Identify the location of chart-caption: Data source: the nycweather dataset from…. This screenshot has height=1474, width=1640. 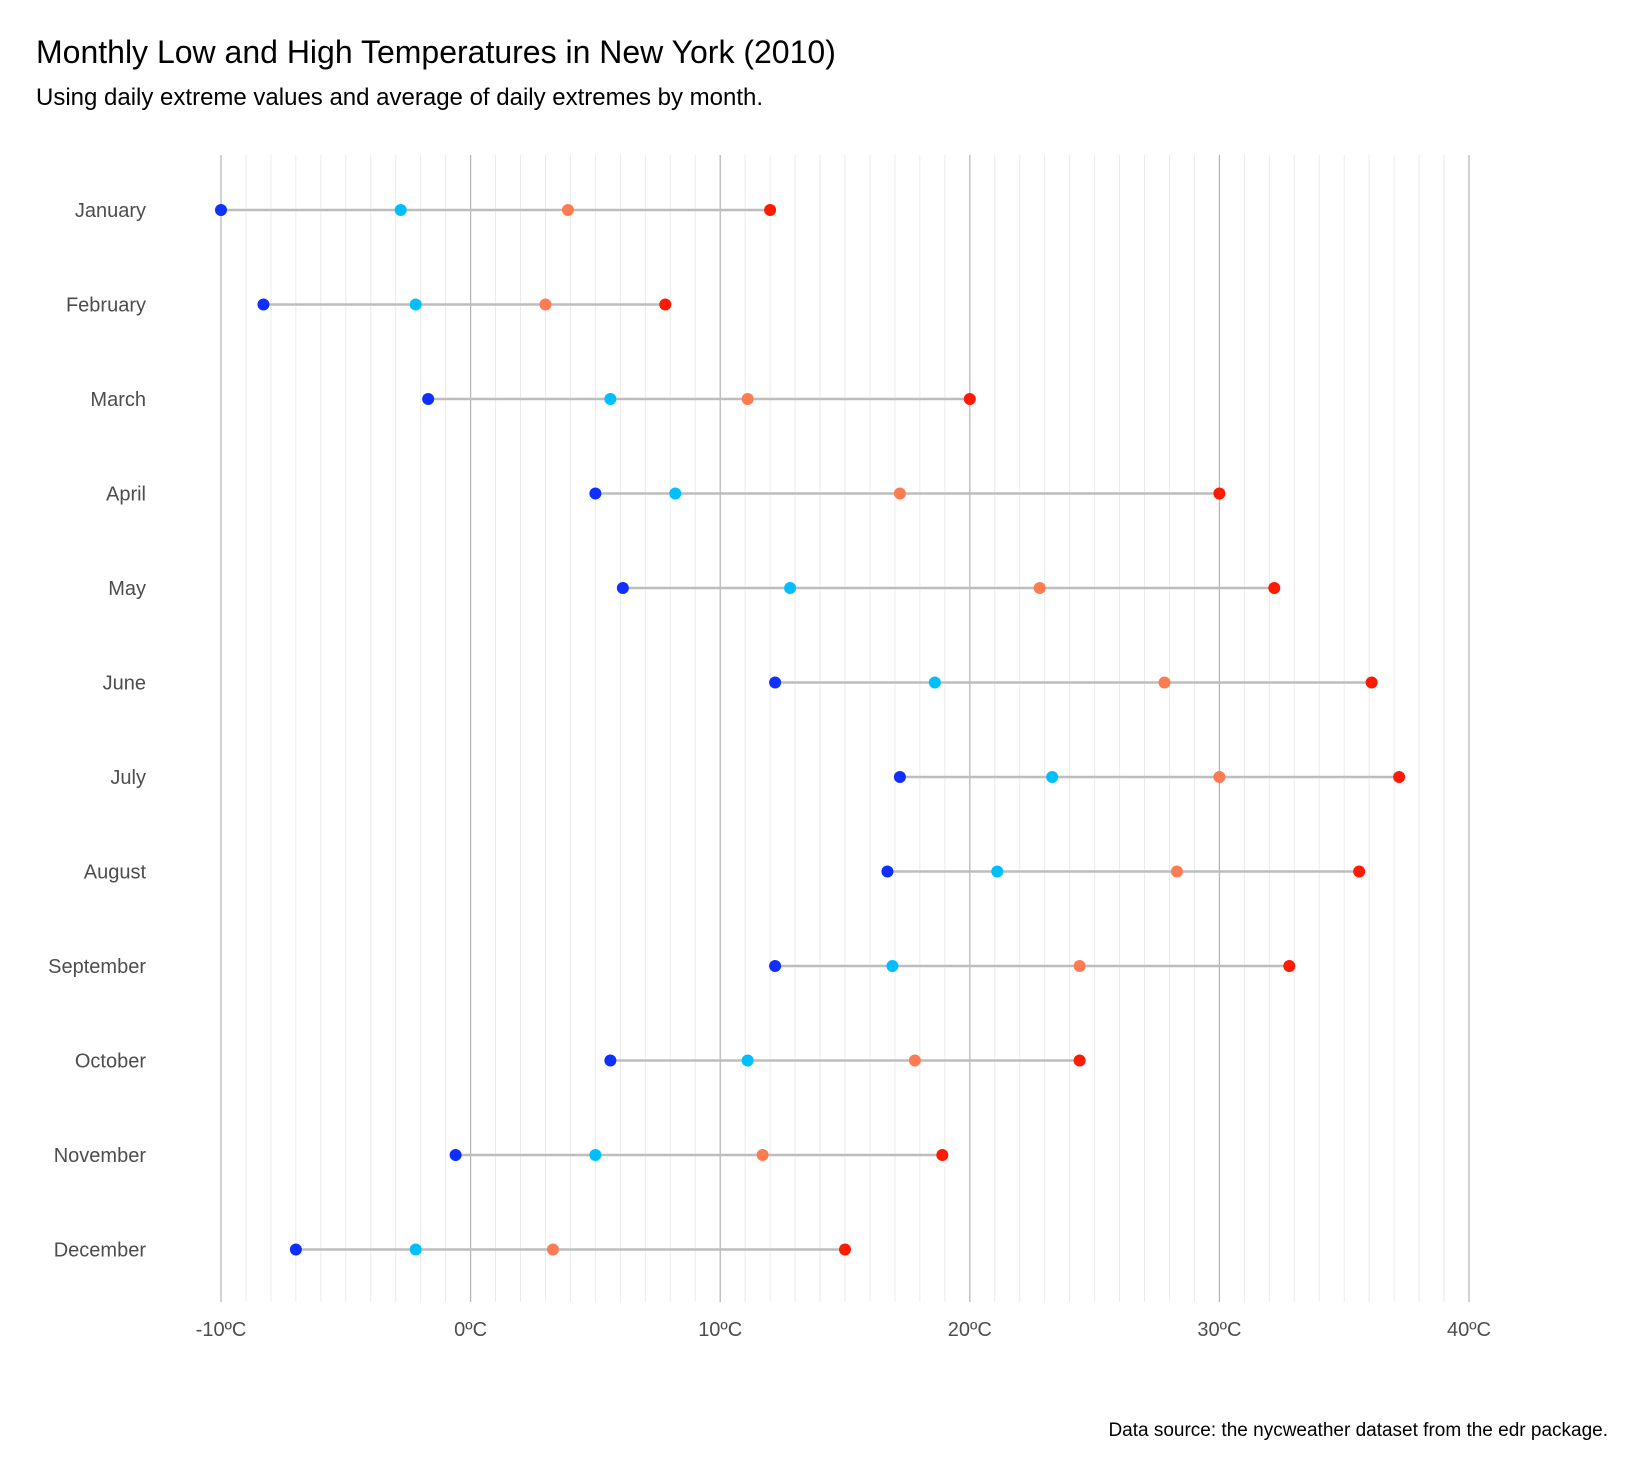
(1358, 1430).